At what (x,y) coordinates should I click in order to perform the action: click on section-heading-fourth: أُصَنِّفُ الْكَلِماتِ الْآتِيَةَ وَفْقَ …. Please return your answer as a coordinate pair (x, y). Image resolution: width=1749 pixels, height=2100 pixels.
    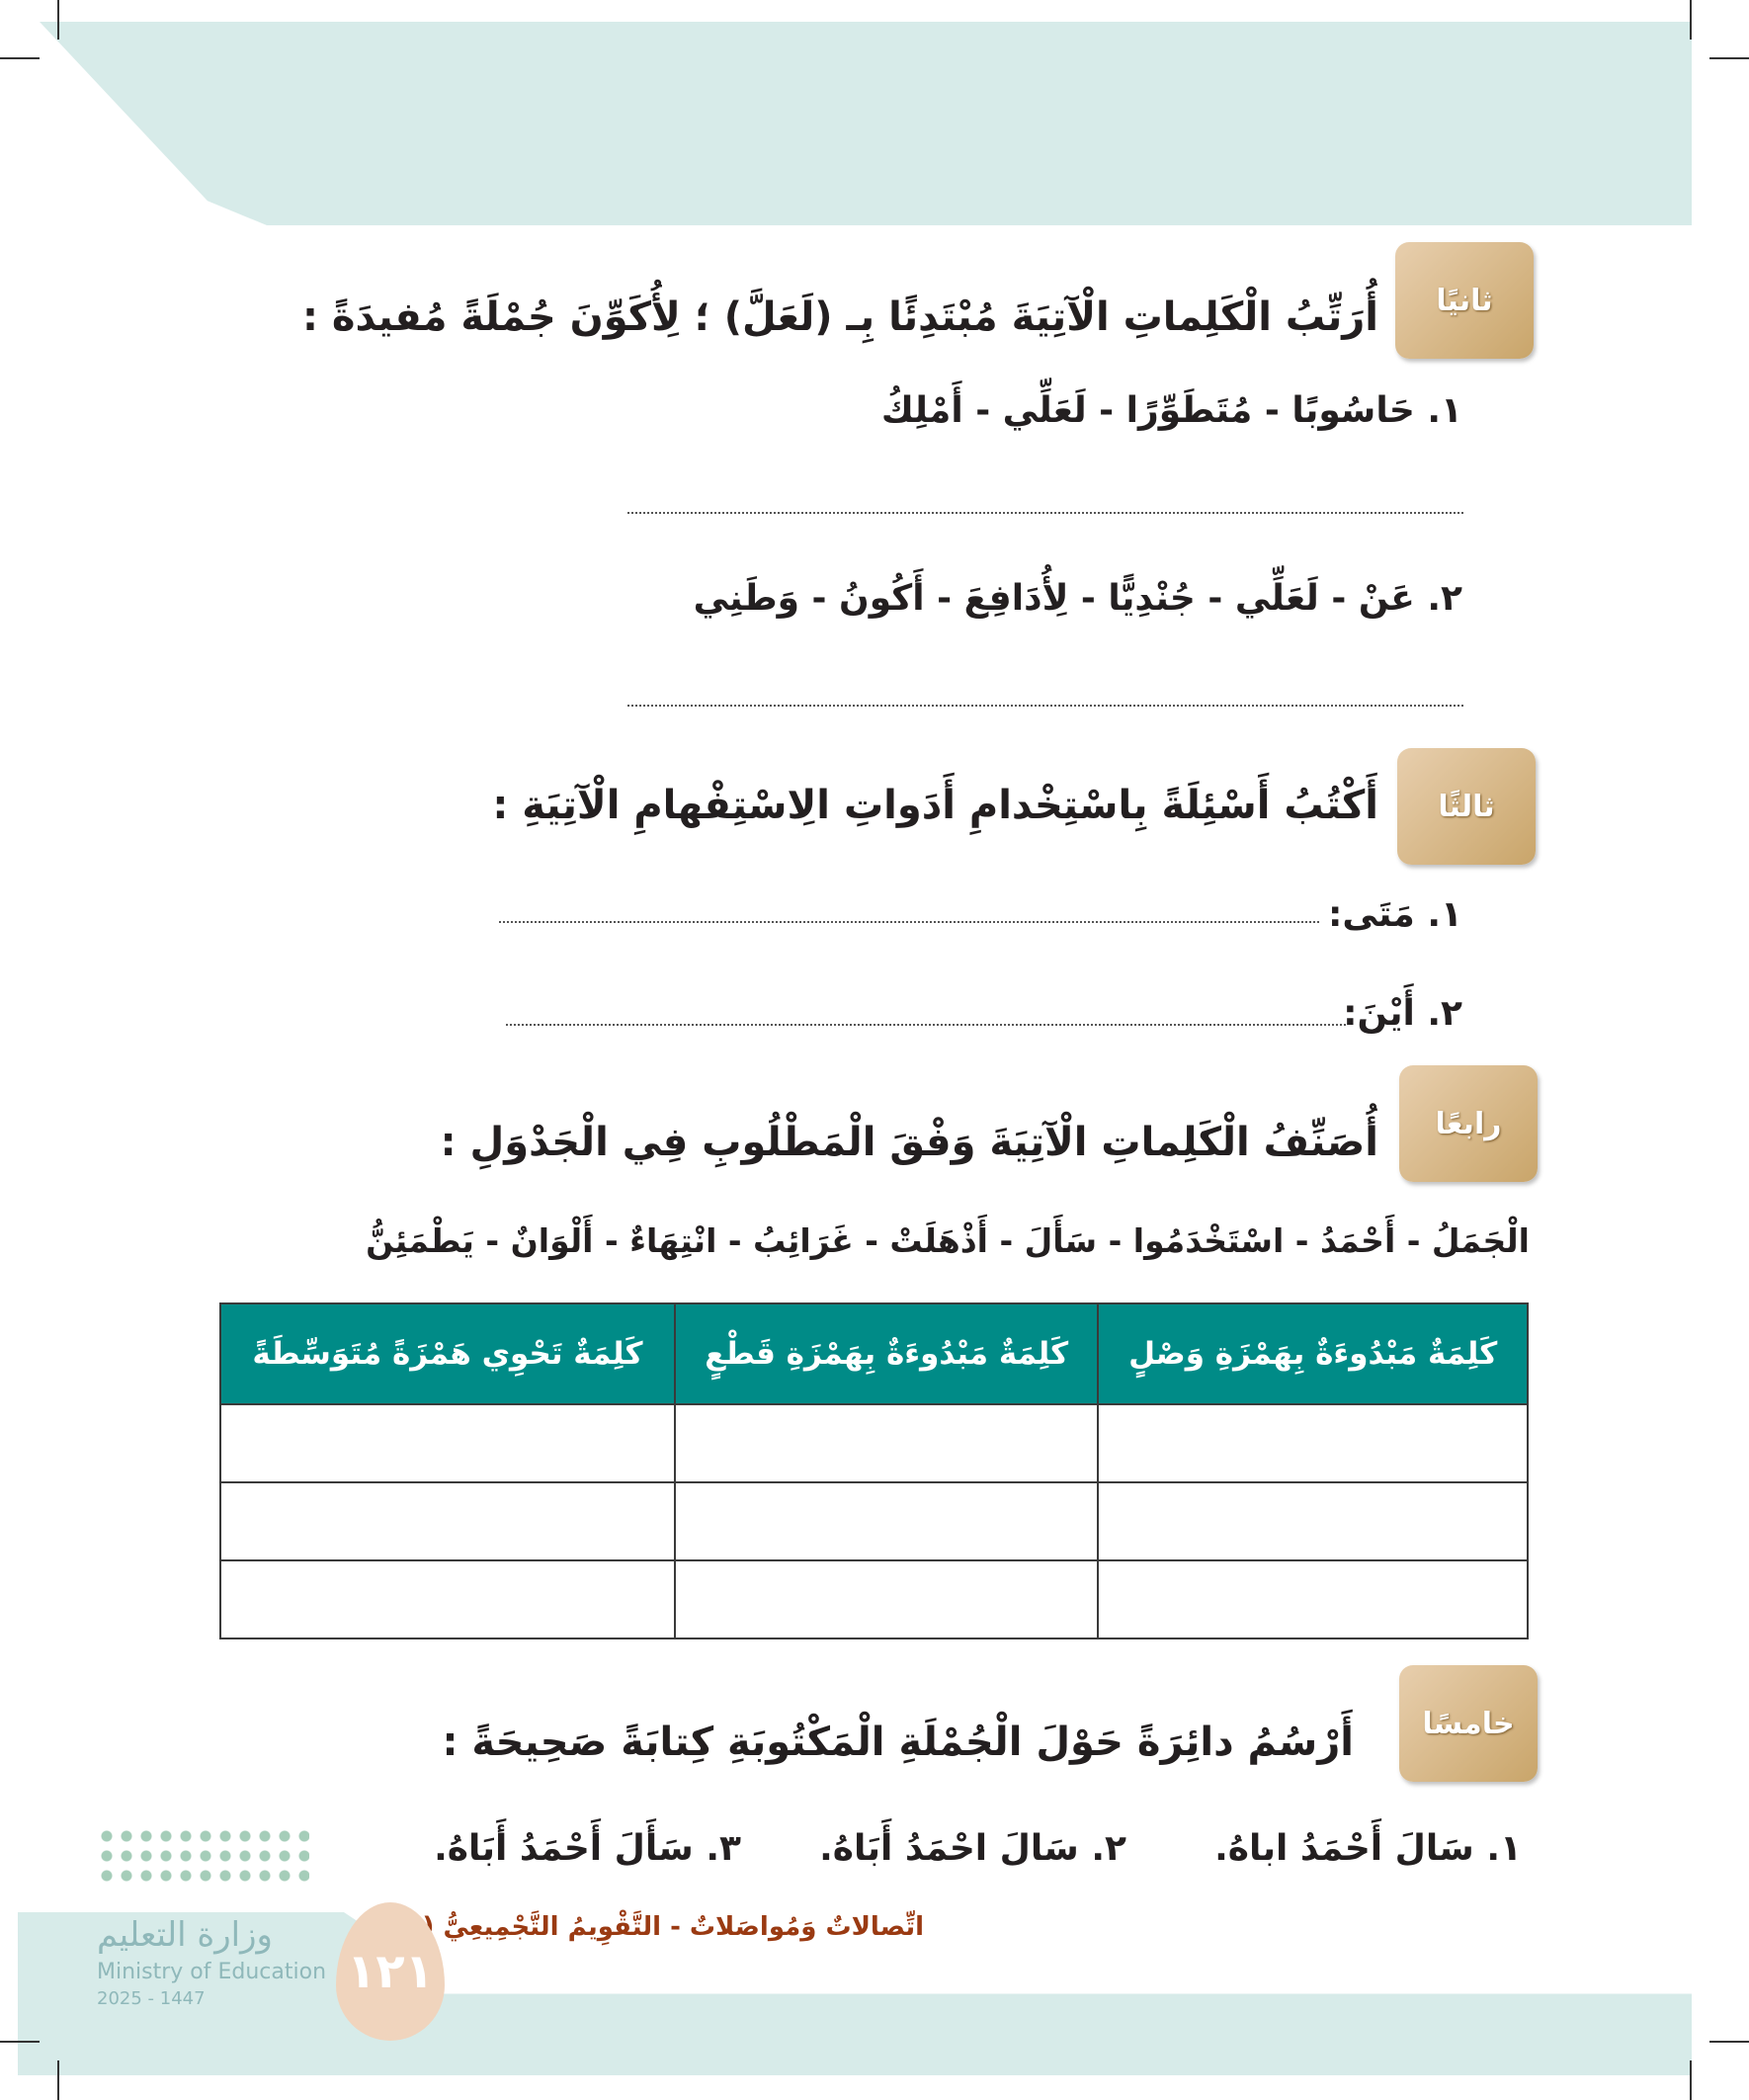
    Looking at the image, I should click on (909, 1142).